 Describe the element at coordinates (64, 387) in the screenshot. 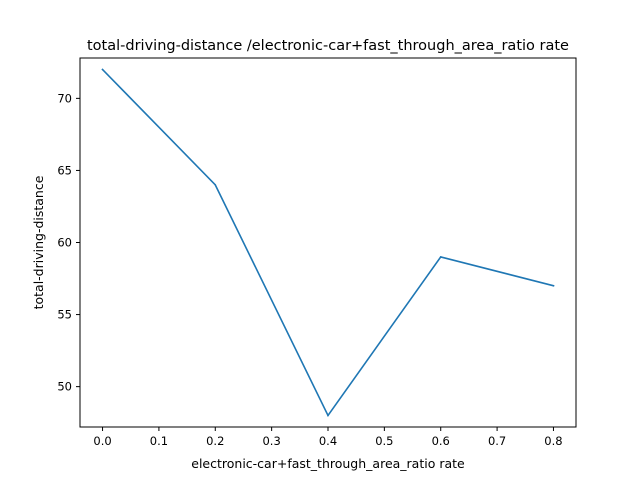

I see `y-tick-label: 50` at that location.